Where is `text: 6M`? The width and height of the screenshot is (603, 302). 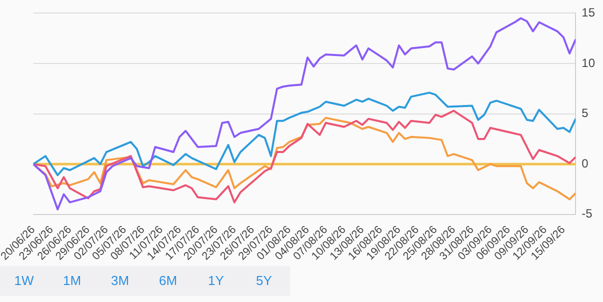 text: 6M is located at coordinates (168, 281).